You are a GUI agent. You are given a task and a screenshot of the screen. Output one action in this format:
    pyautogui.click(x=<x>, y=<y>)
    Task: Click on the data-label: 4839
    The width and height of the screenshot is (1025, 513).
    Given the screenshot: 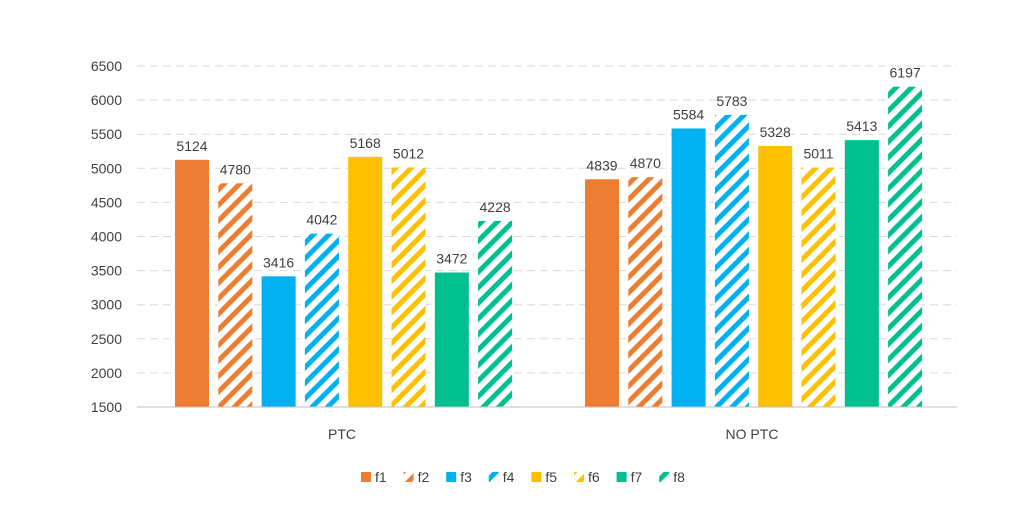 What is the action you would take?
    pyautogui.click(x=601, y=165)
    